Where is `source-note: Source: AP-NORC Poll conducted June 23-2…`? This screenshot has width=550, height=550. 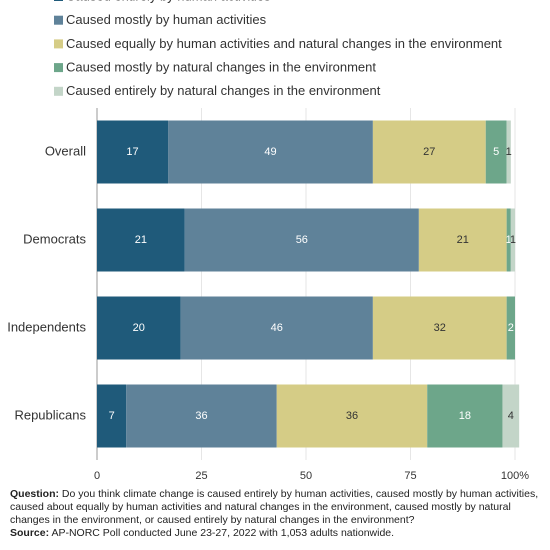 source-note: Source: AP-NORC Poll conducted June 23-2… is located at coordinates (275, 533).